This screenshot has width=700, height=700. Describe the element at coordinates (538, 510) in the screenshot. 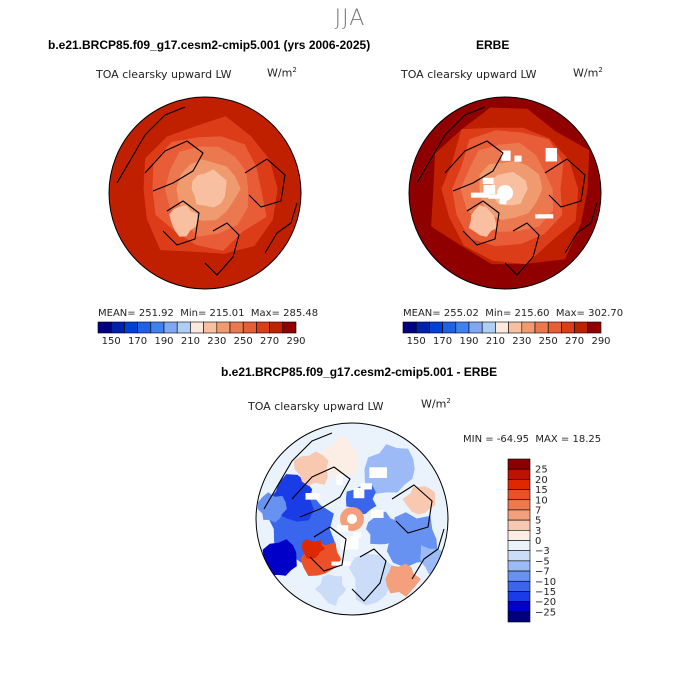

I see `diff-colorbar-tick: 7` at that location.